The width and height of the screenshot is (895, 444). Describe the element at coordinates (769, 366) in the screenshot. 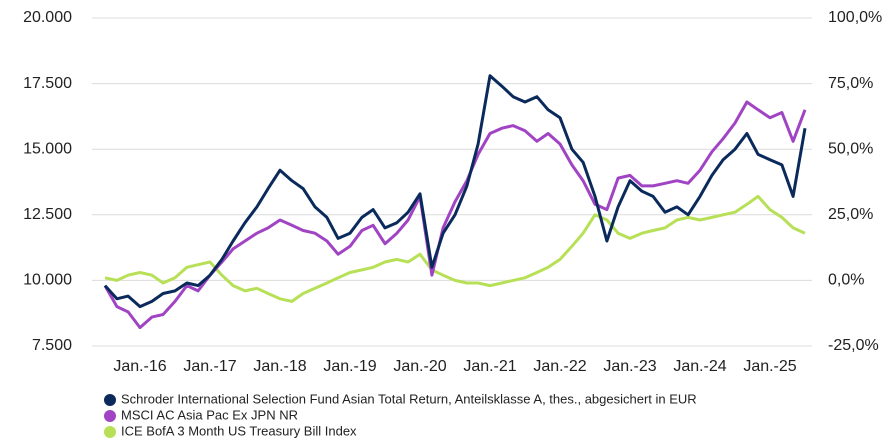

I see `x-tick-label: Jan.-25` at that location.